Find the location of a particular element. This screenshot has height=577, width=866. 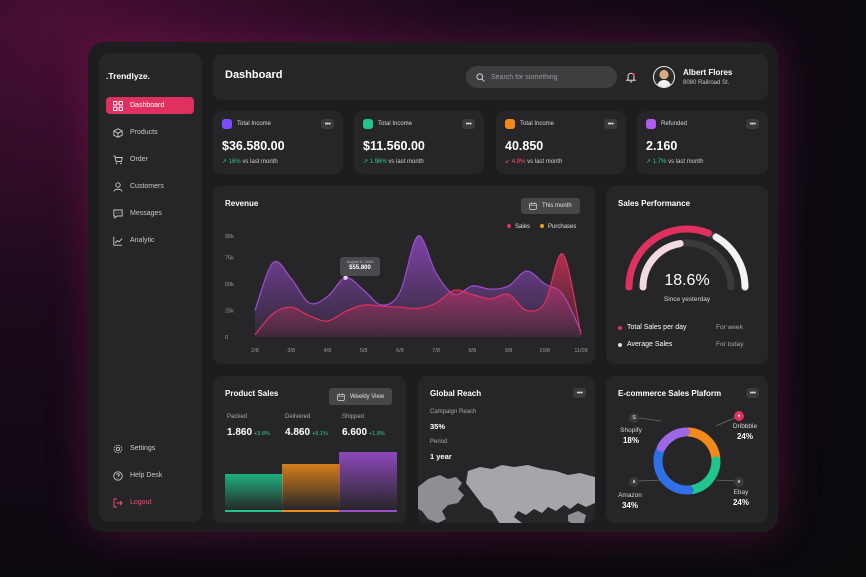

legend-sales: Sales is located at coordinates (518, 227).